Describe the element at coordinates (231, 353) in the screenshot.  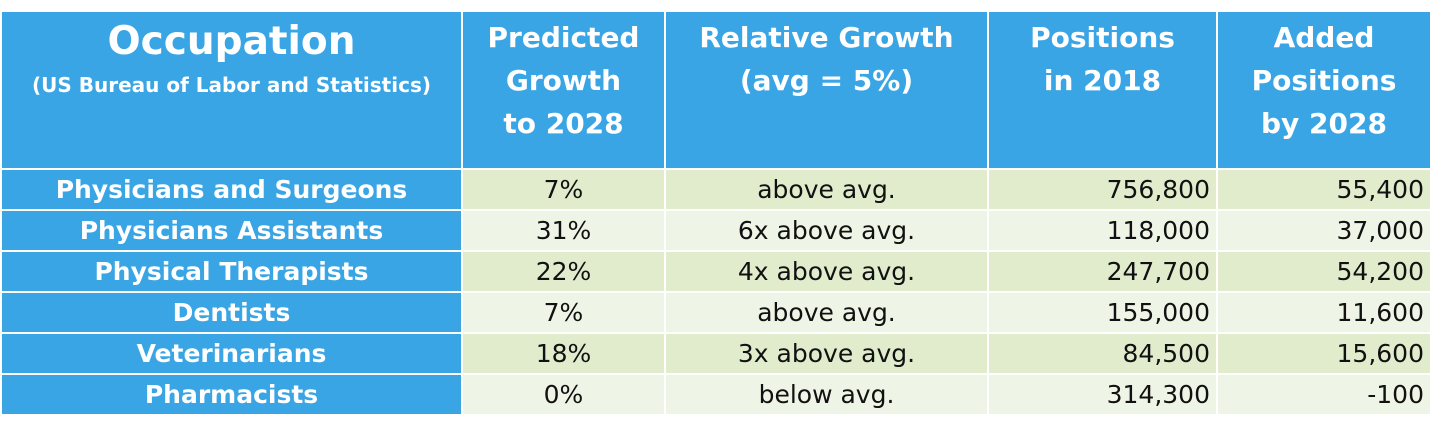
I see `occupation-cell: Veterinarians` at that location.